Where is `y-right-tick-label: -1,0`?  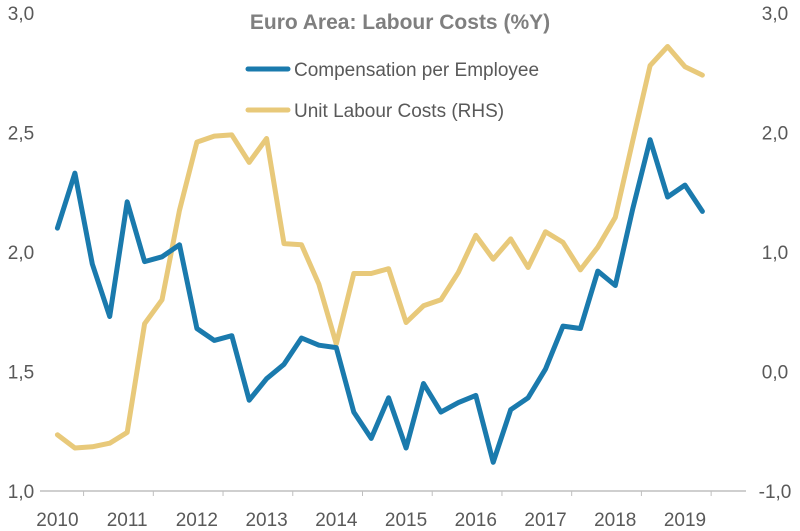 y-right-tick-label: -1,0 is located at coordinates (775, 492).